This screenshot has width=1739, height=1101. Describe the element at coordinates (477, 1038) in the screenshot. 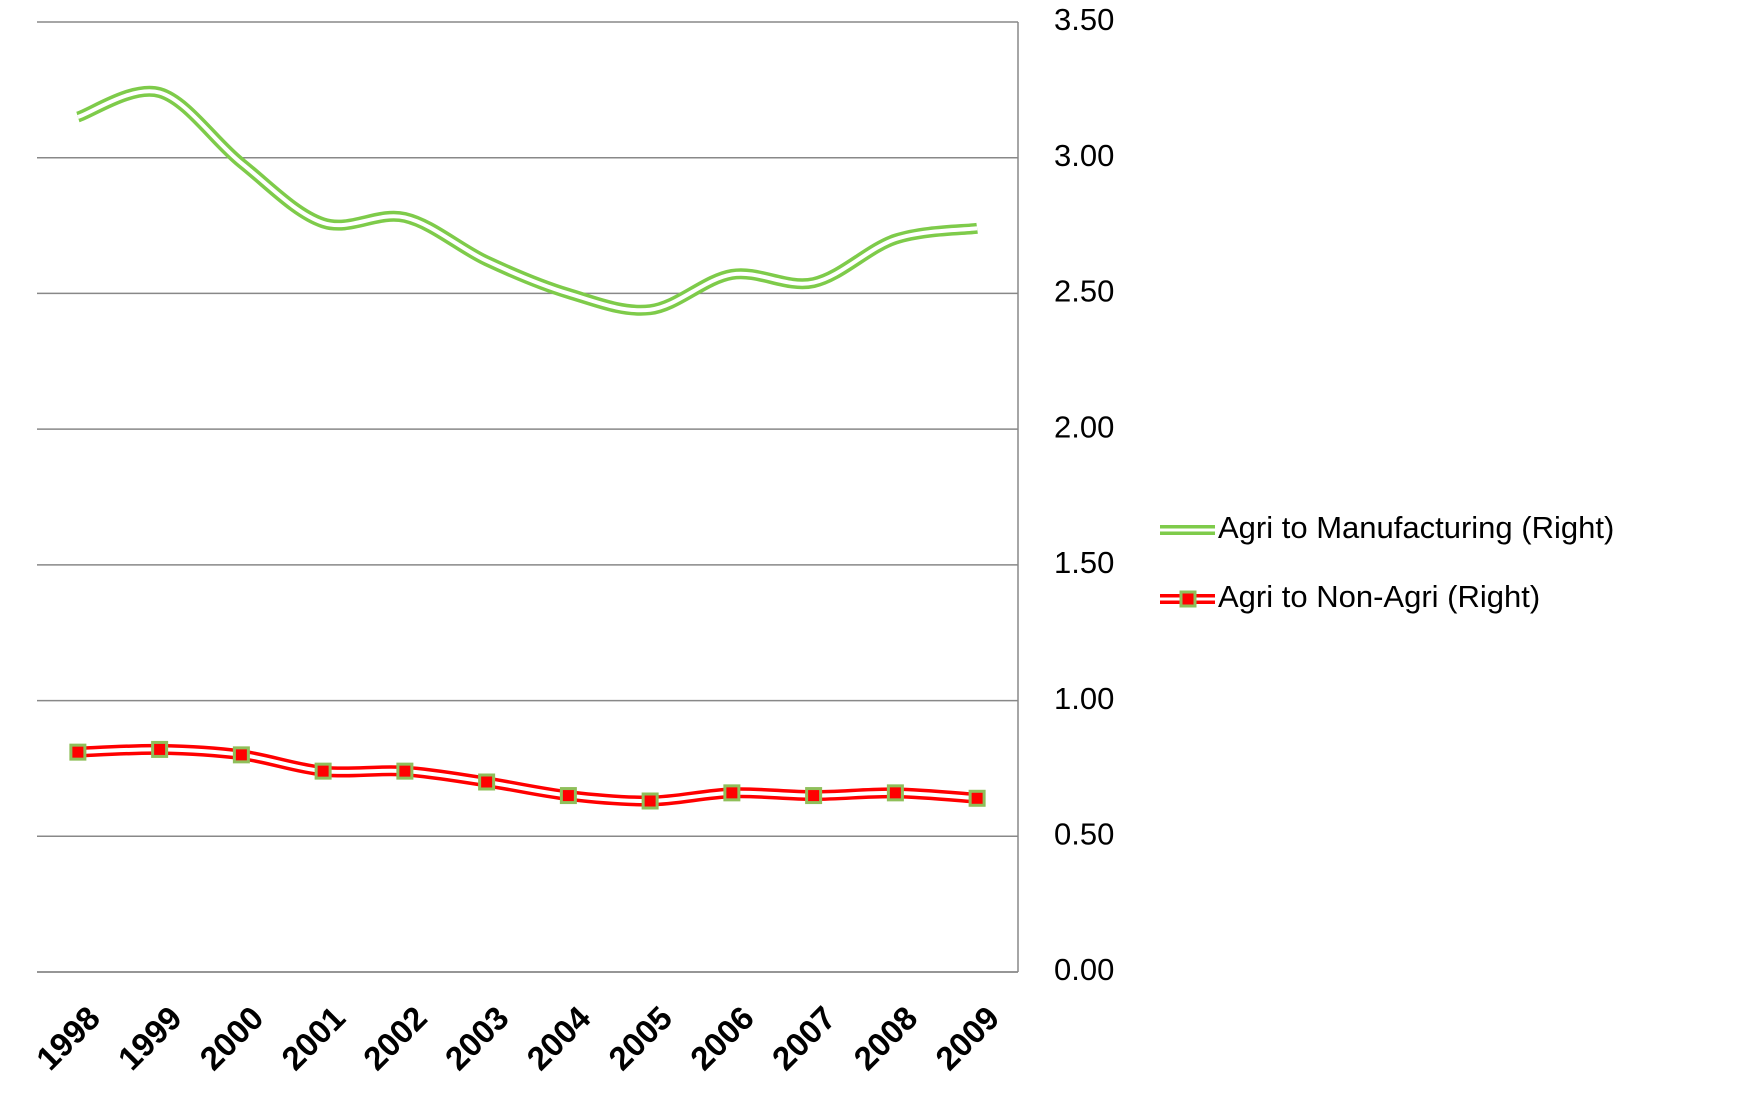

I see `x-tick-label: 2003` at that location.